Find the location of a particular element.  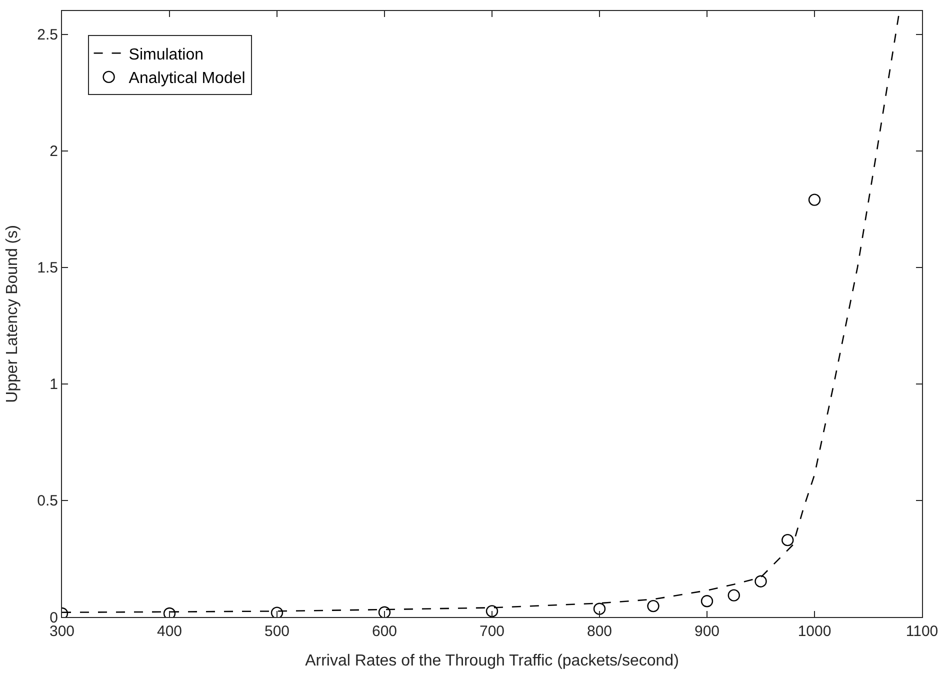

y-tick-label: 2.5 is located at coordinates (47, 35).